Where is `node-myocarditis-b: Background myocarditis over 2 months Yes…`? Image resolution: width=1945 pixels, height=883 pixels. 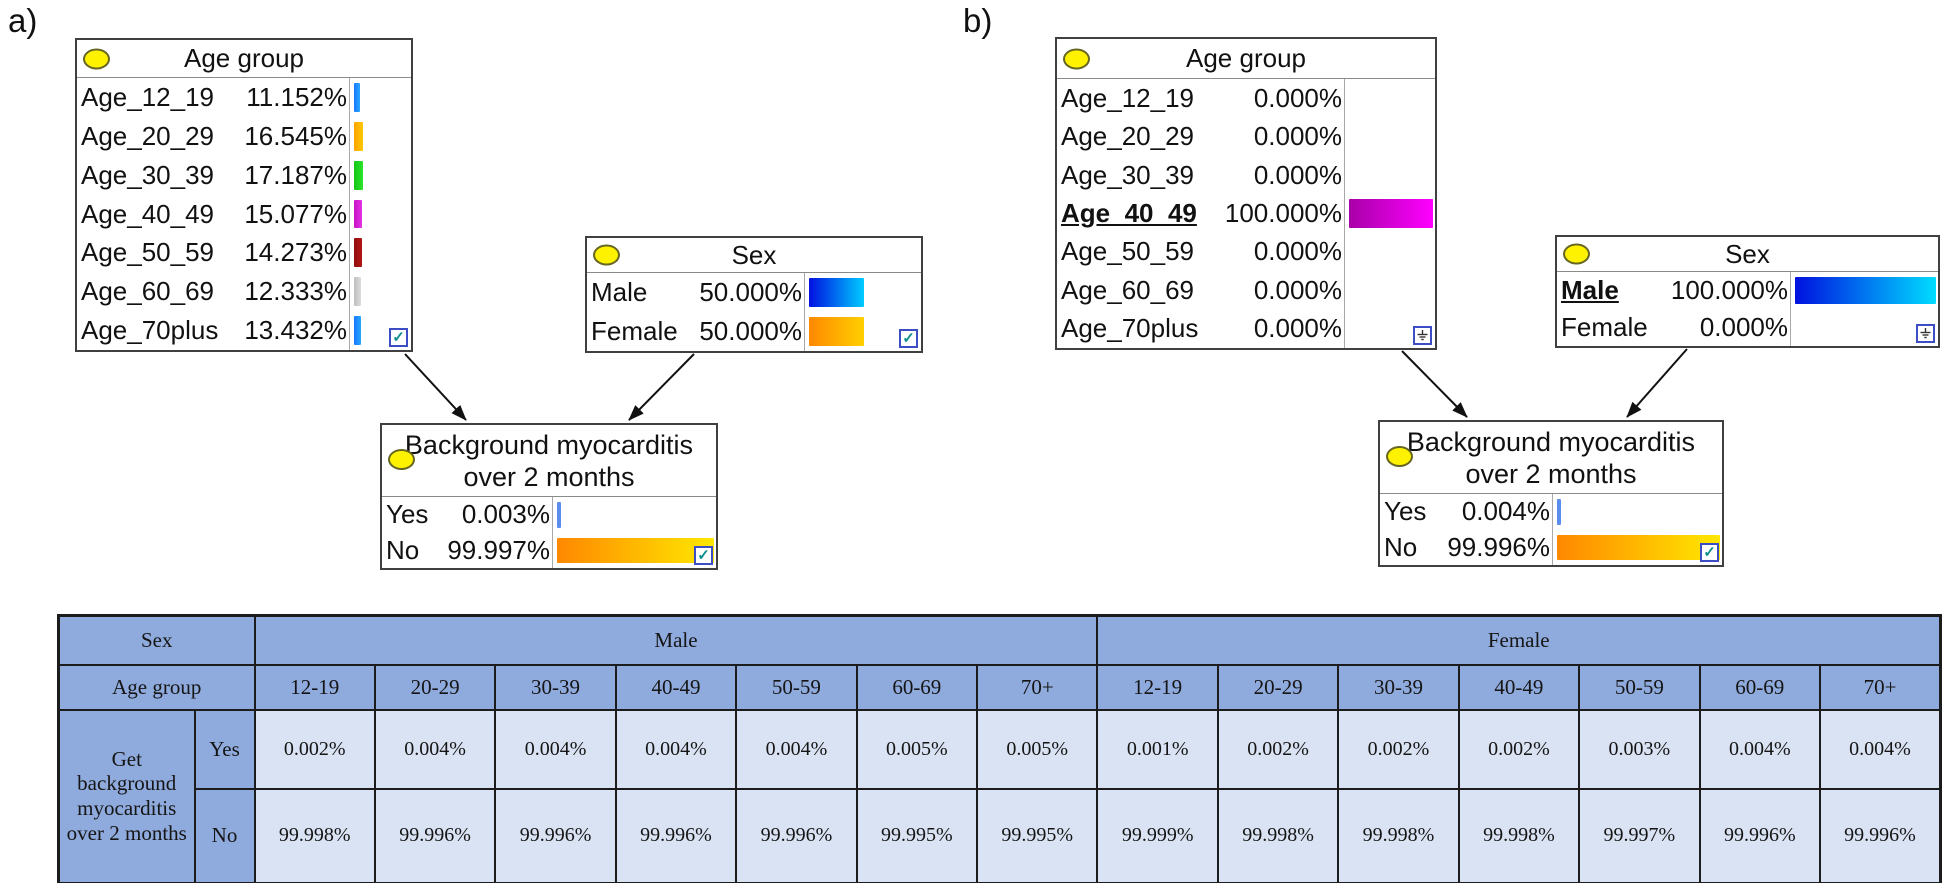 node-myocarditis-b: Background myocarditis over 2 months Yes… is located at coordinates (1551, 493).